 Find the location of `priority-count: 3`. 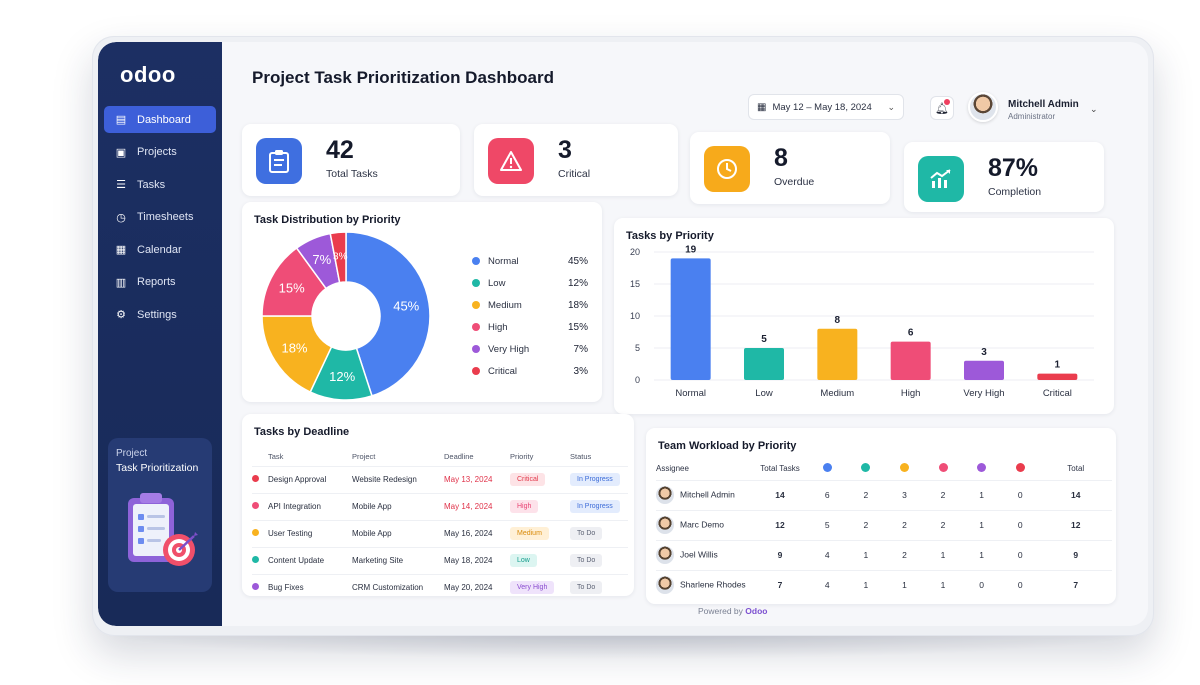

priority-count: 3 is located at coordinates (904, 494).